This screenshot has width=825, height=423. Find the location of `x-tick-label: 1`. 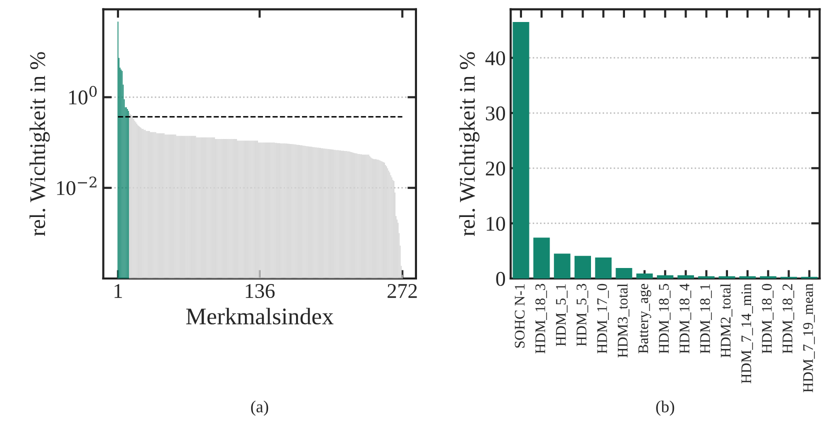

x-tick-label: 1 is located at coordinates (118, 291).